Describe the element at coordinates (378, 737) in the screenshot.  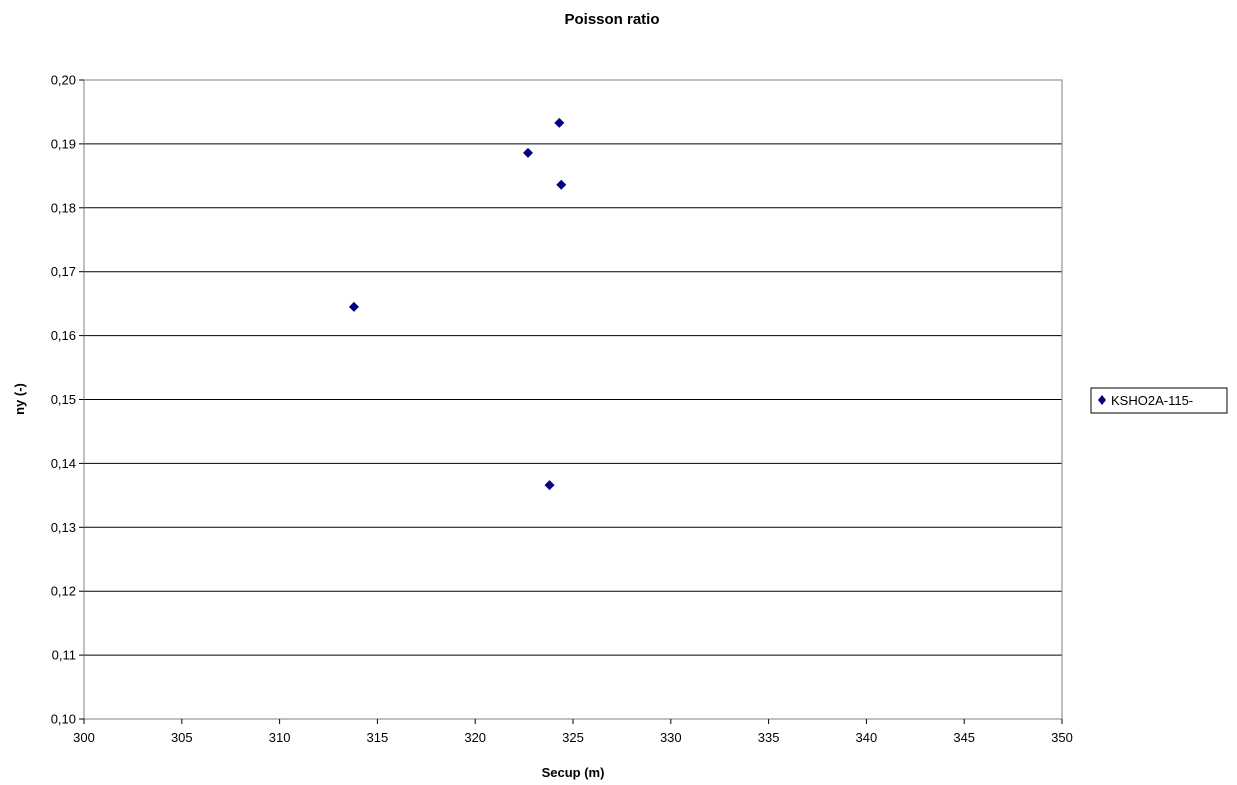
I see `x-tick-label: 315` at that location.